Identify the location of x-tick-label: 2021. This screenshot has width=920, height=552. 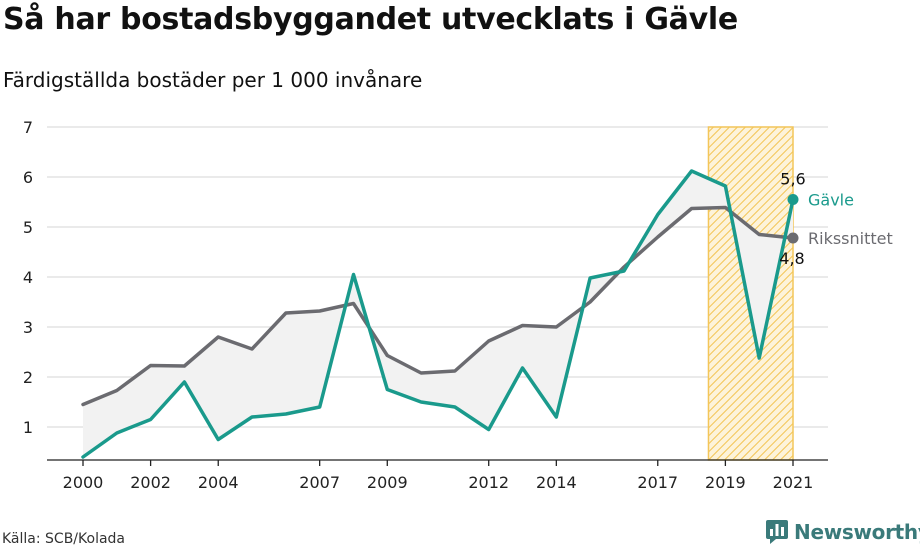
(793, 482).